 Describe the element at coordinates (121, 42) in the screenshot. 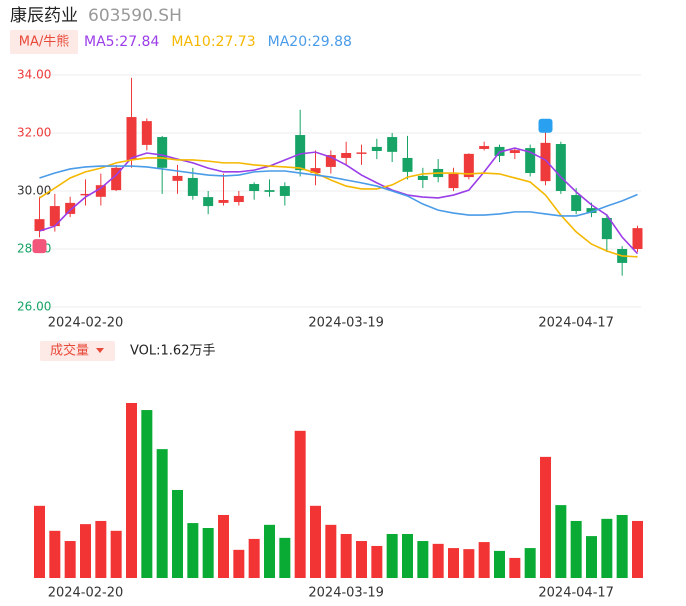

I see `ma-legend: MA5:27.84` at that location.